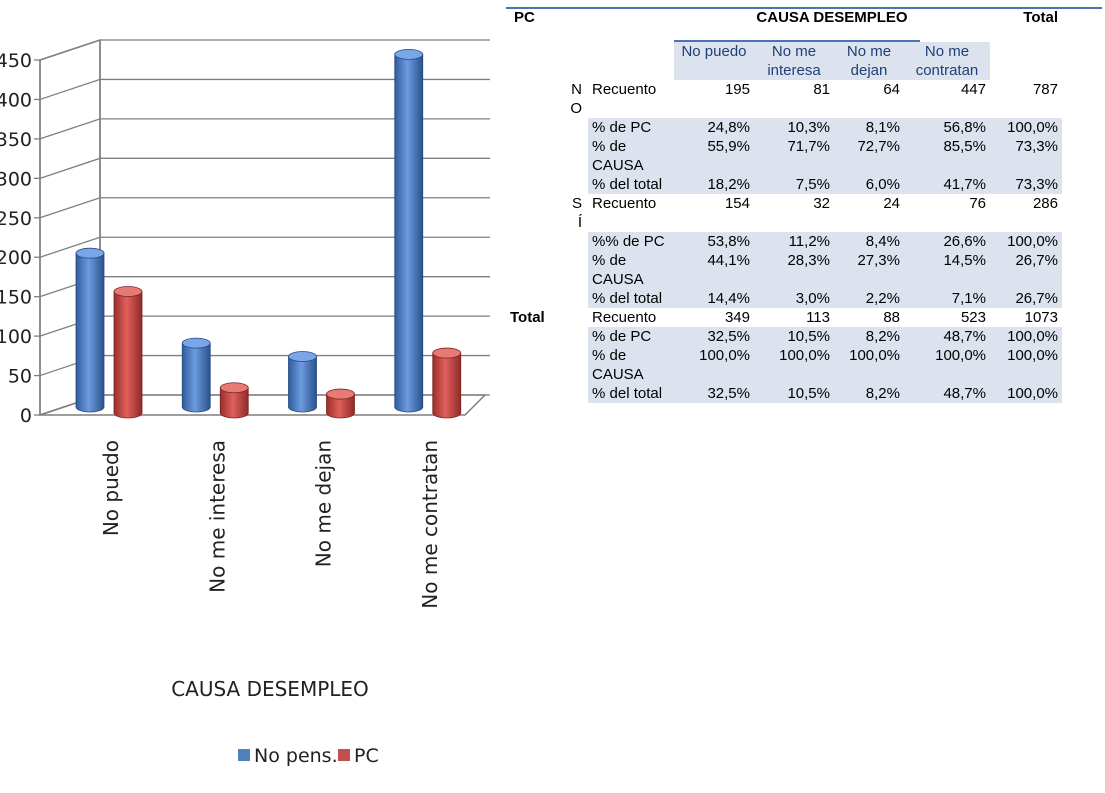 The width and height of the screenshot is (1105, 793). What do you see at coordinates (737, 317) in the screenshot?
I see `table-cell: 349` at bounding box center [737, 317].